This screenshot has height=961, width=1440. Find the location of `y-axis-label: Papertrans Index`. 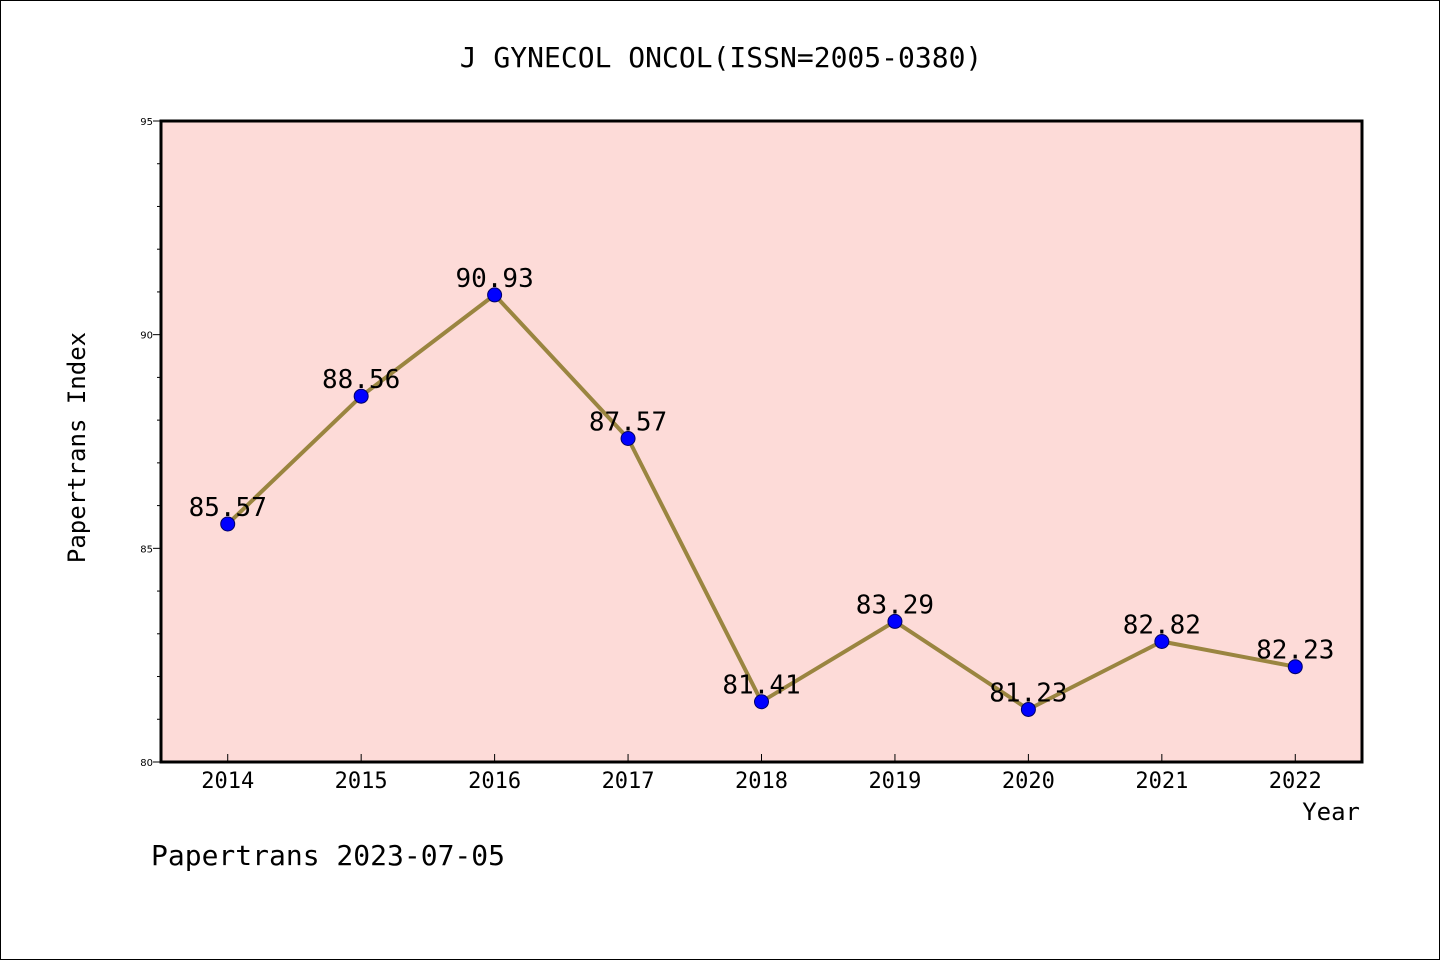

y-axis-label: Papertrans Index is located at coordinates (77, 447).